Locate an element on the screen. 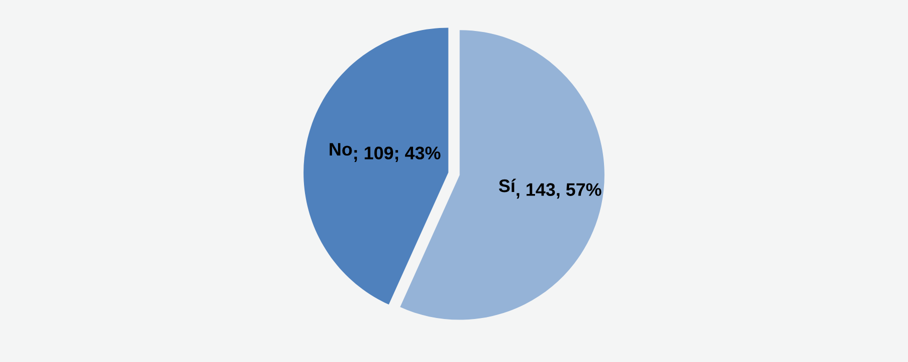 The image size is (908, 362). slice-label: Sí is located at coordinates (507, 185).